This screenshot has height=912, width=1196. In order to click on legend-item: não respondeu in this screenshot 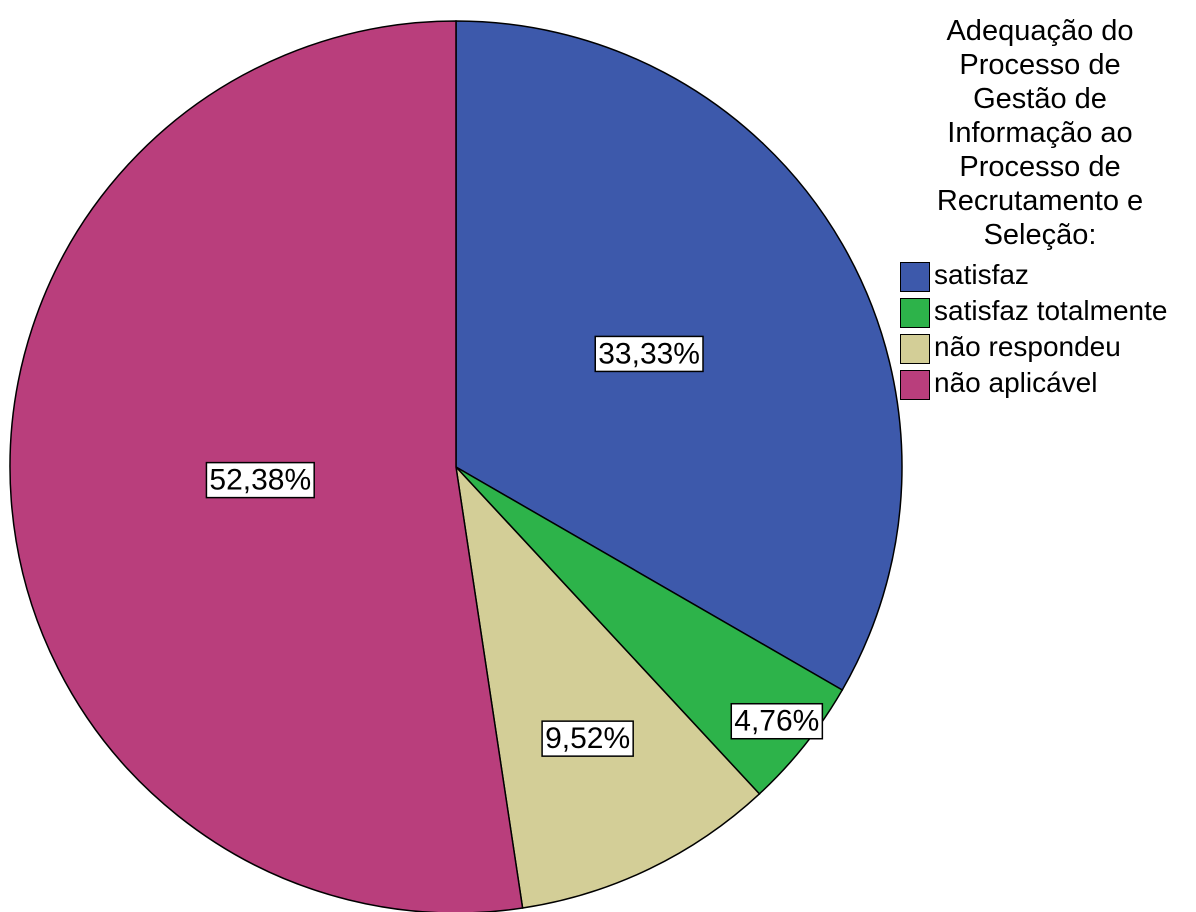, I will do `click(1045, 348)`.